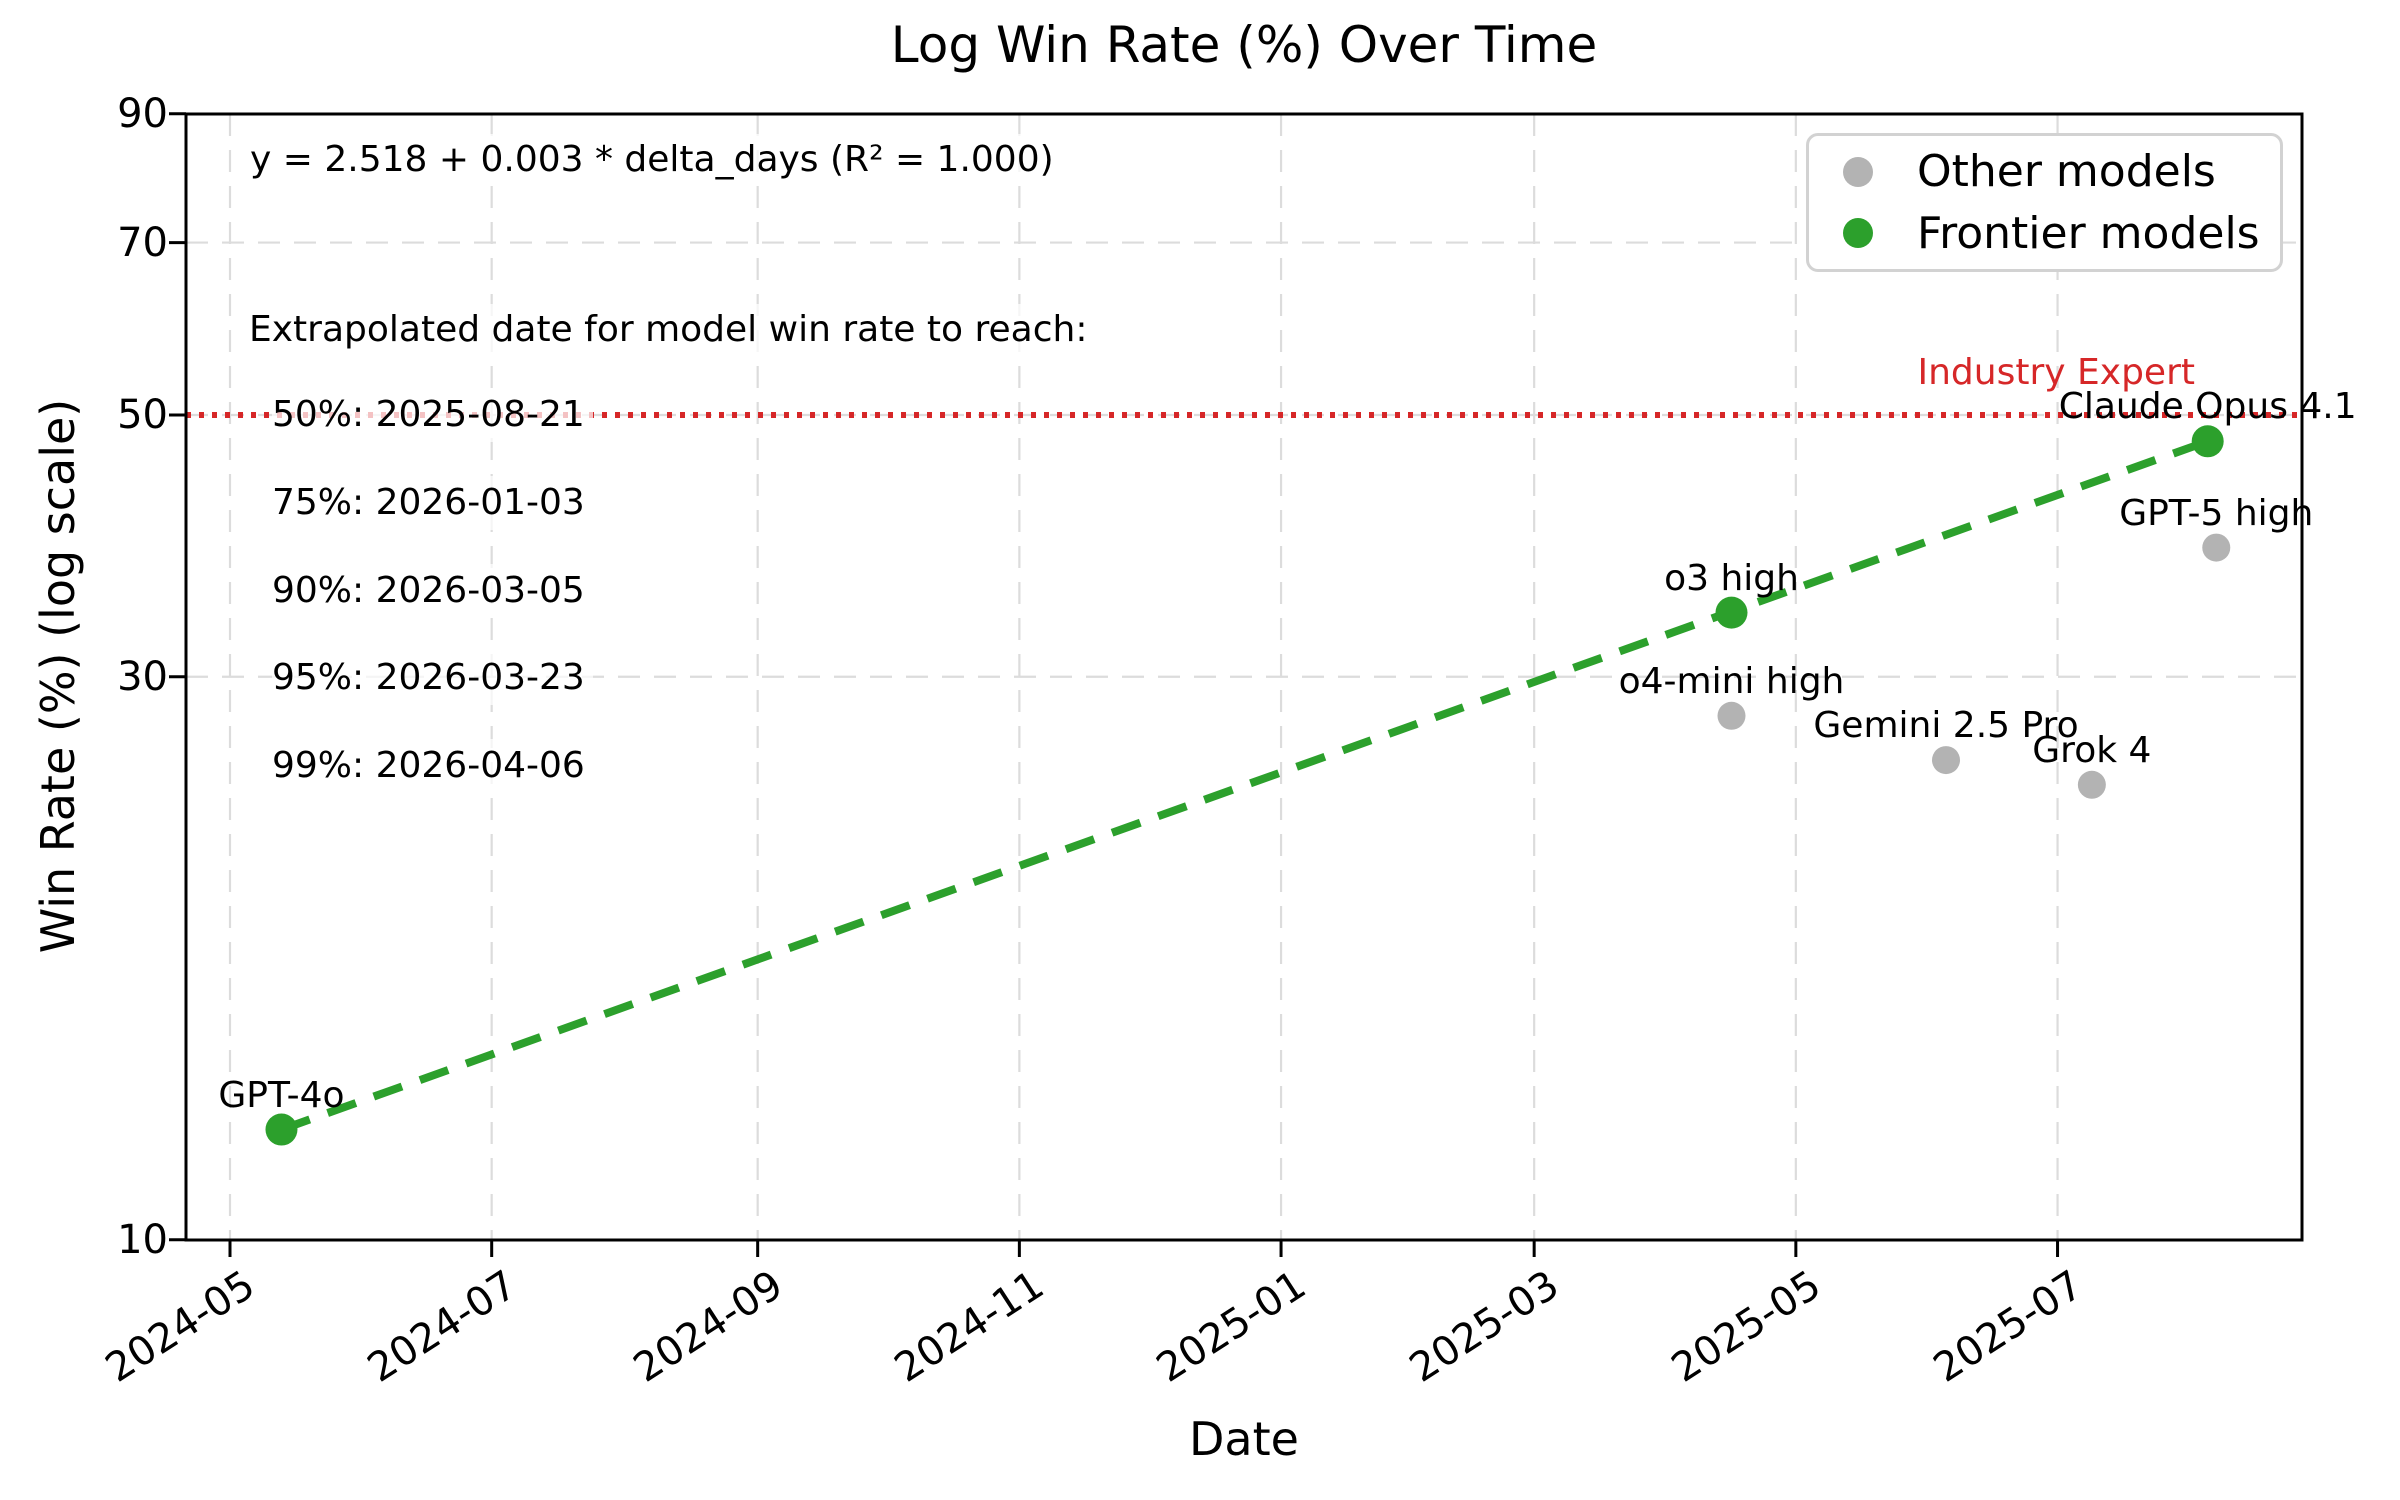  What do you see at coordinates (1946, 726) in the screenshot?
I see `point-label: Gemini 2.5 Pro` at bounding box center [1946, 726].